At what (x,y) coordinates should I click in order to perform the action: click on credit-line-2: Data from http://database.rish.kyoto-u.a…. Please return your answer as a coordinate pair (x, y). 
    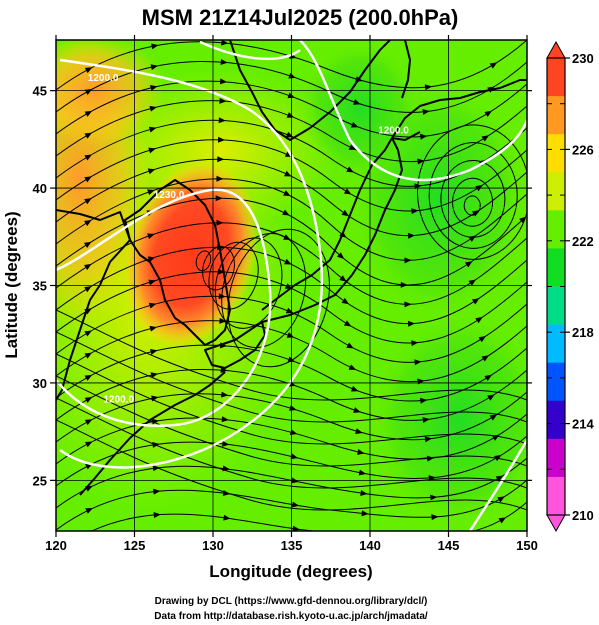
    Looking at the image, I should click on (291, 616).